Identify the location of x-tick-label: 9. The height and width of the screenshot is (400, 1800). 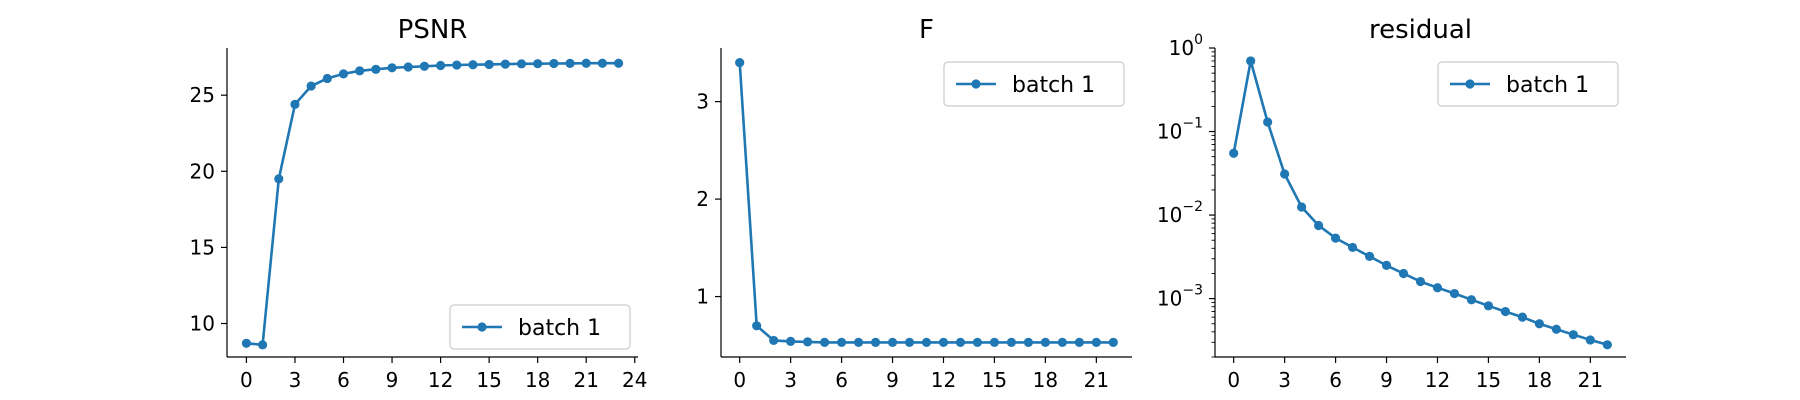
(892, 380).